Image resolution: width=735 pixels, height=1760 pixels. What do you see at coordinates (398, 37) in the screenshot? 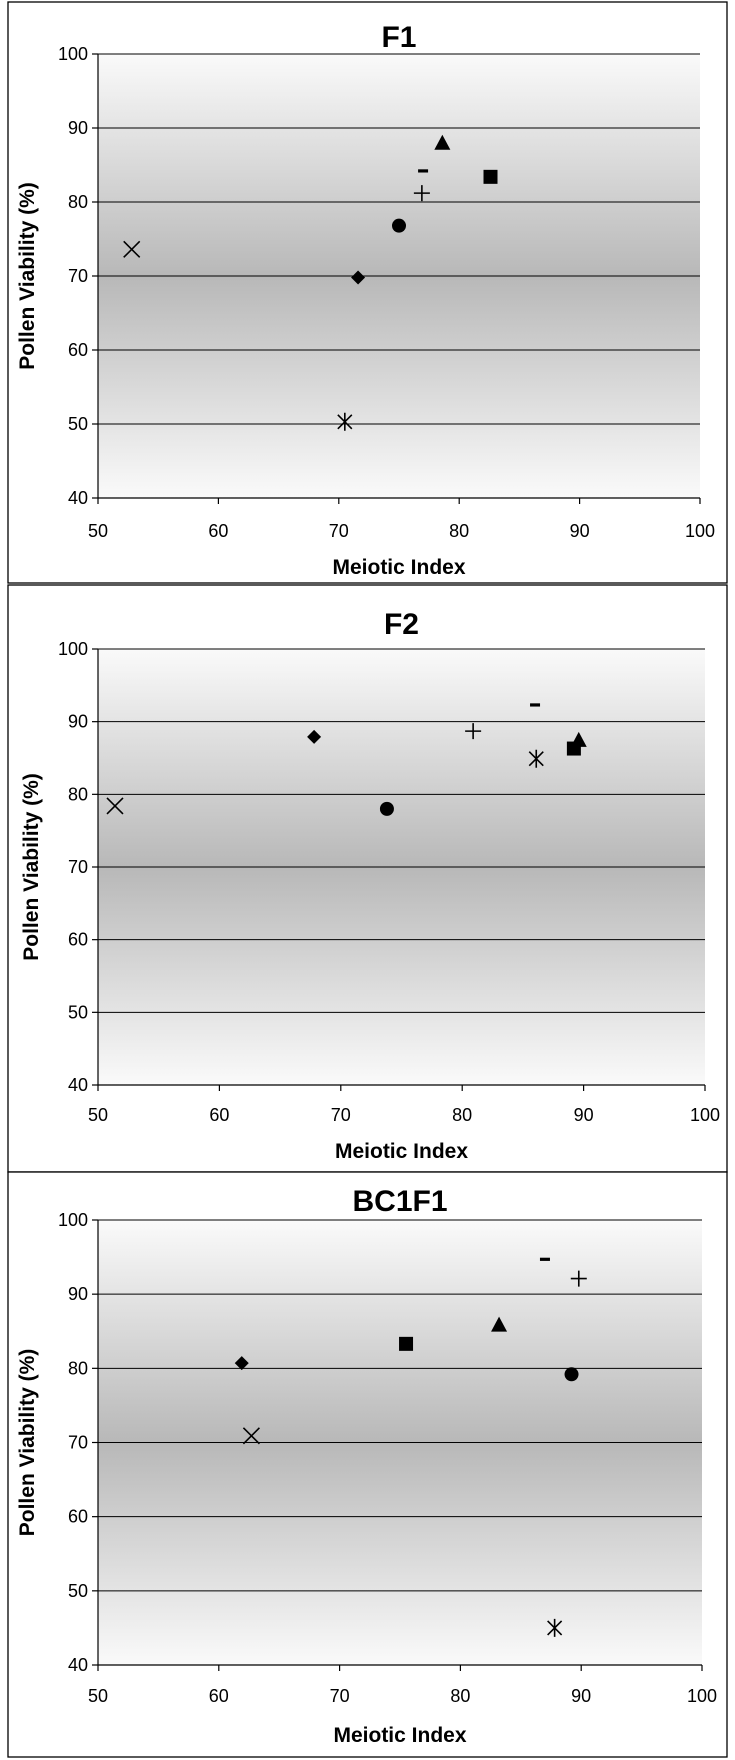
I see `chart-title: F1` at bounding box center [398, 37].